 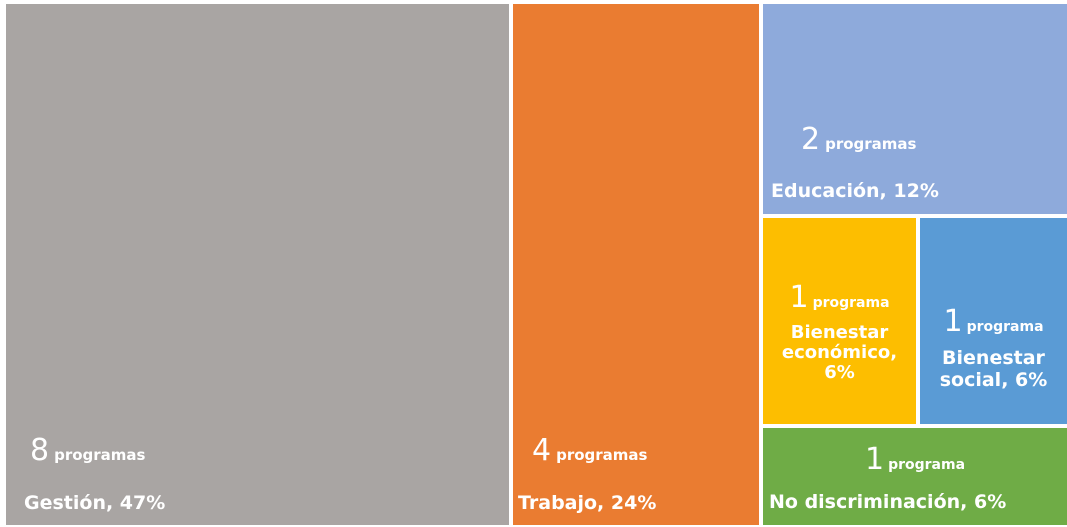 I want to click on tile-bienestar-economico-label: Bienestar económico, 6%, so click(x=839, y=352).